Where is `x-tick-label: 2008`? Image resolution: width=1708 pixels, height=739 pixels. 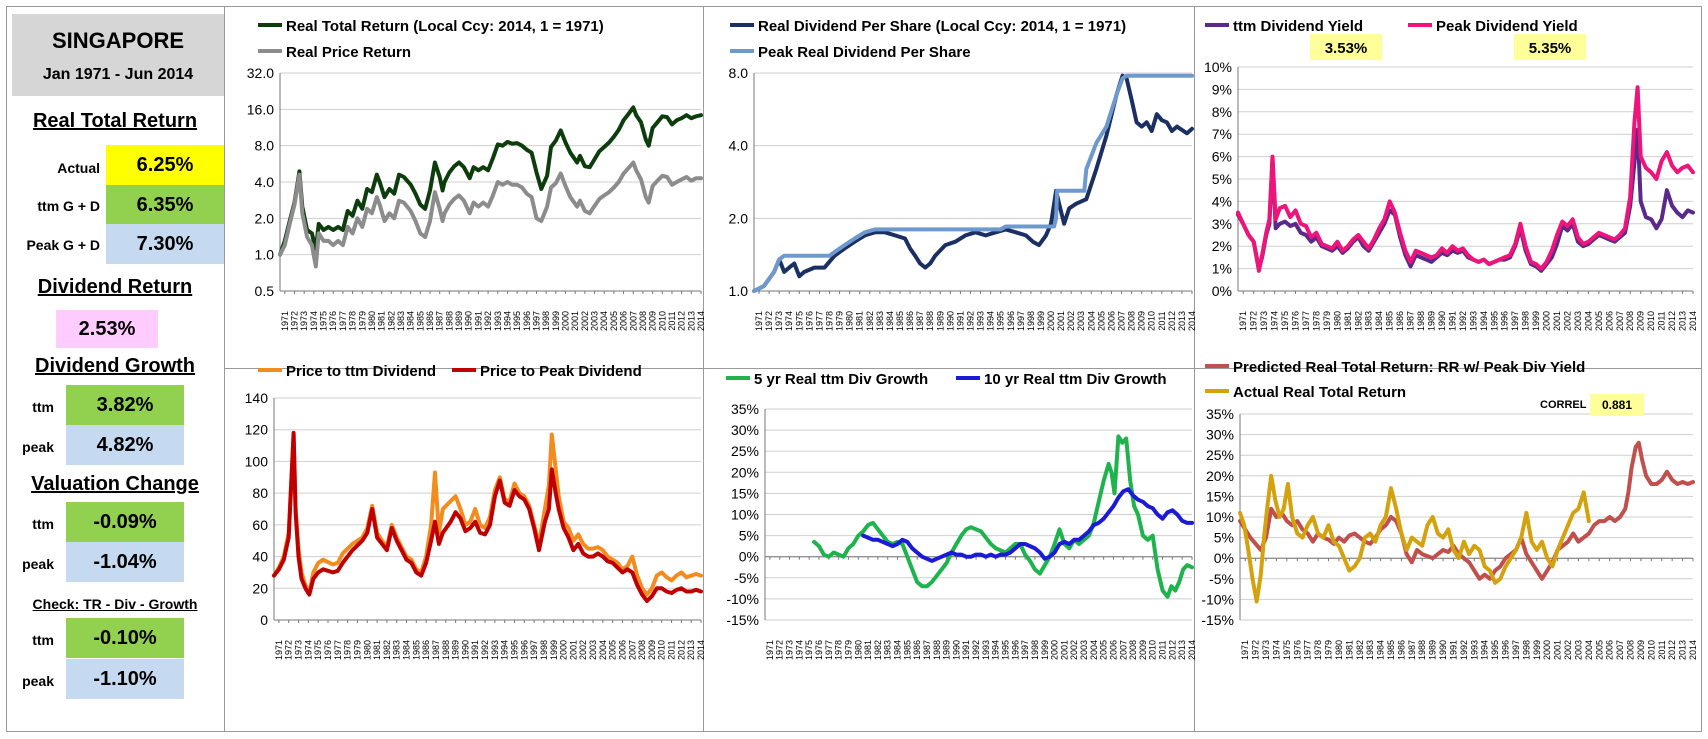
x-tick-label: 2008 is located at coordinates (1132, 321).